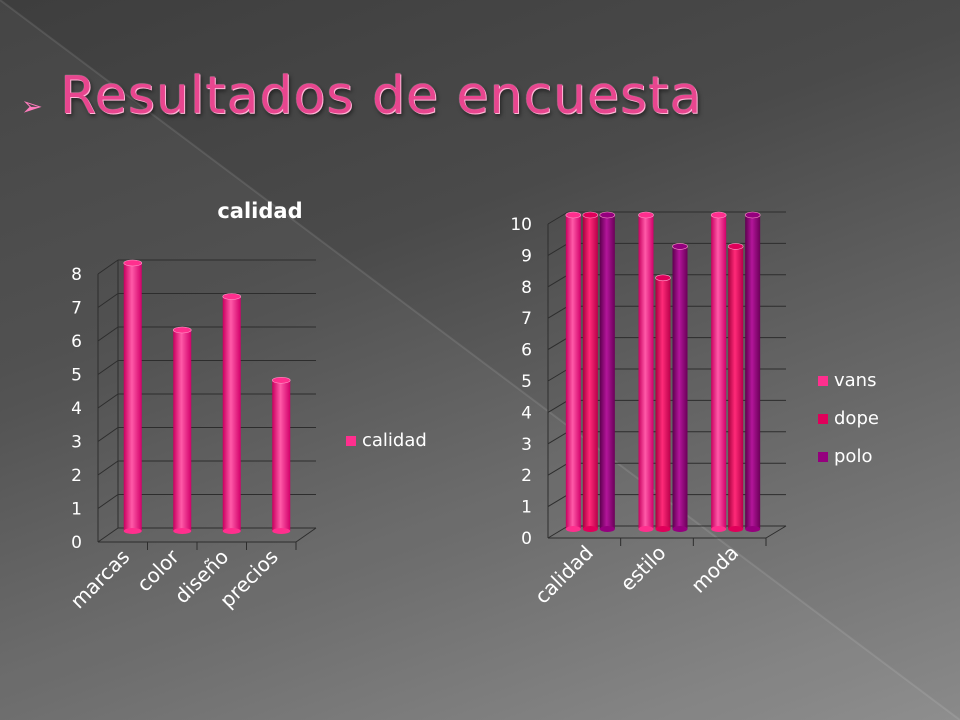  I want to click on bar-vans-calidad-base, so click(573, 529).